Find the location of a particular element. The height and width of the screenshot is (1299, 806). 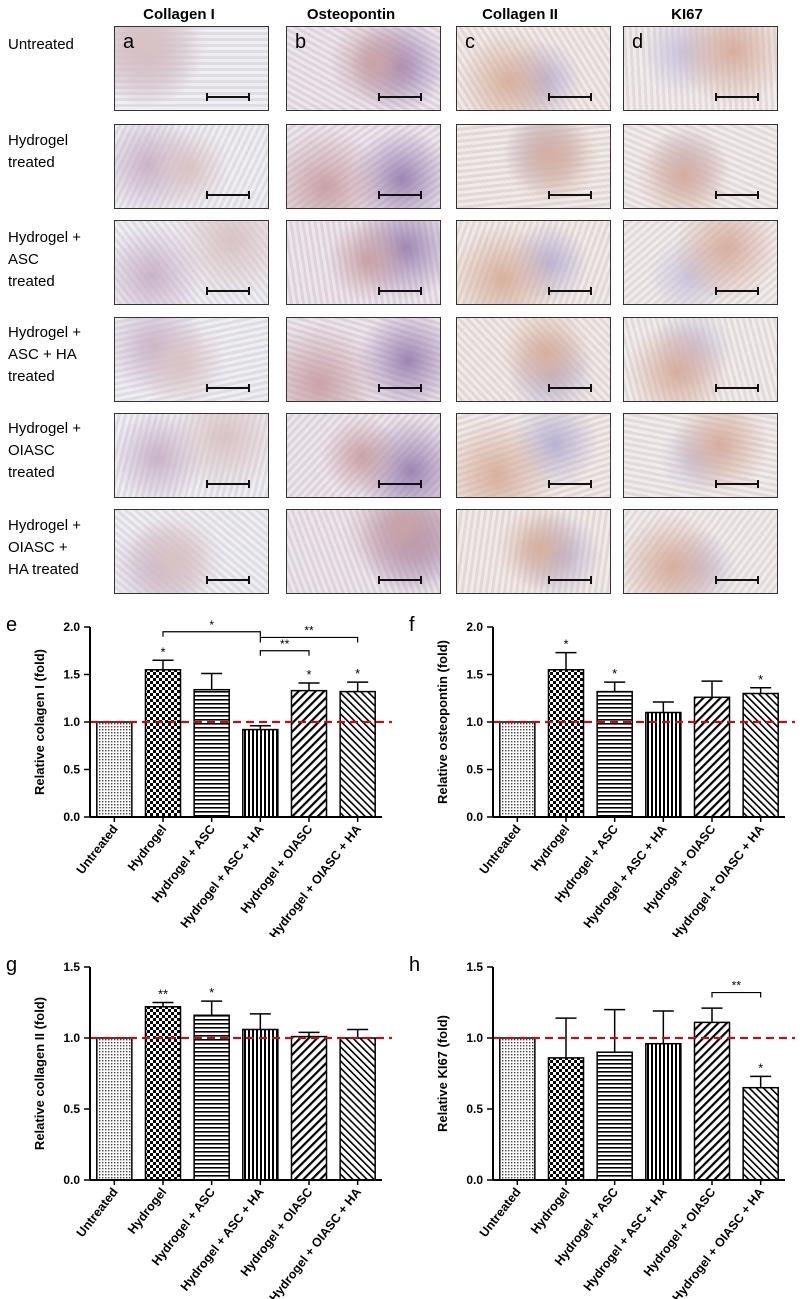

panel-letter: a is located at coordinates (129, 42).